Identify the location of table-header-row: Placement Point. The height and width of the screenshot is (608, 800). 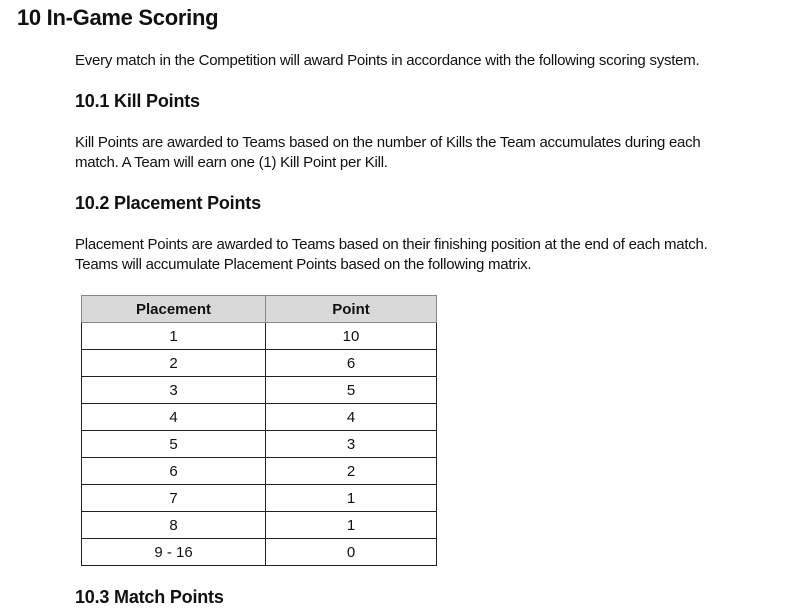
(259, 309).